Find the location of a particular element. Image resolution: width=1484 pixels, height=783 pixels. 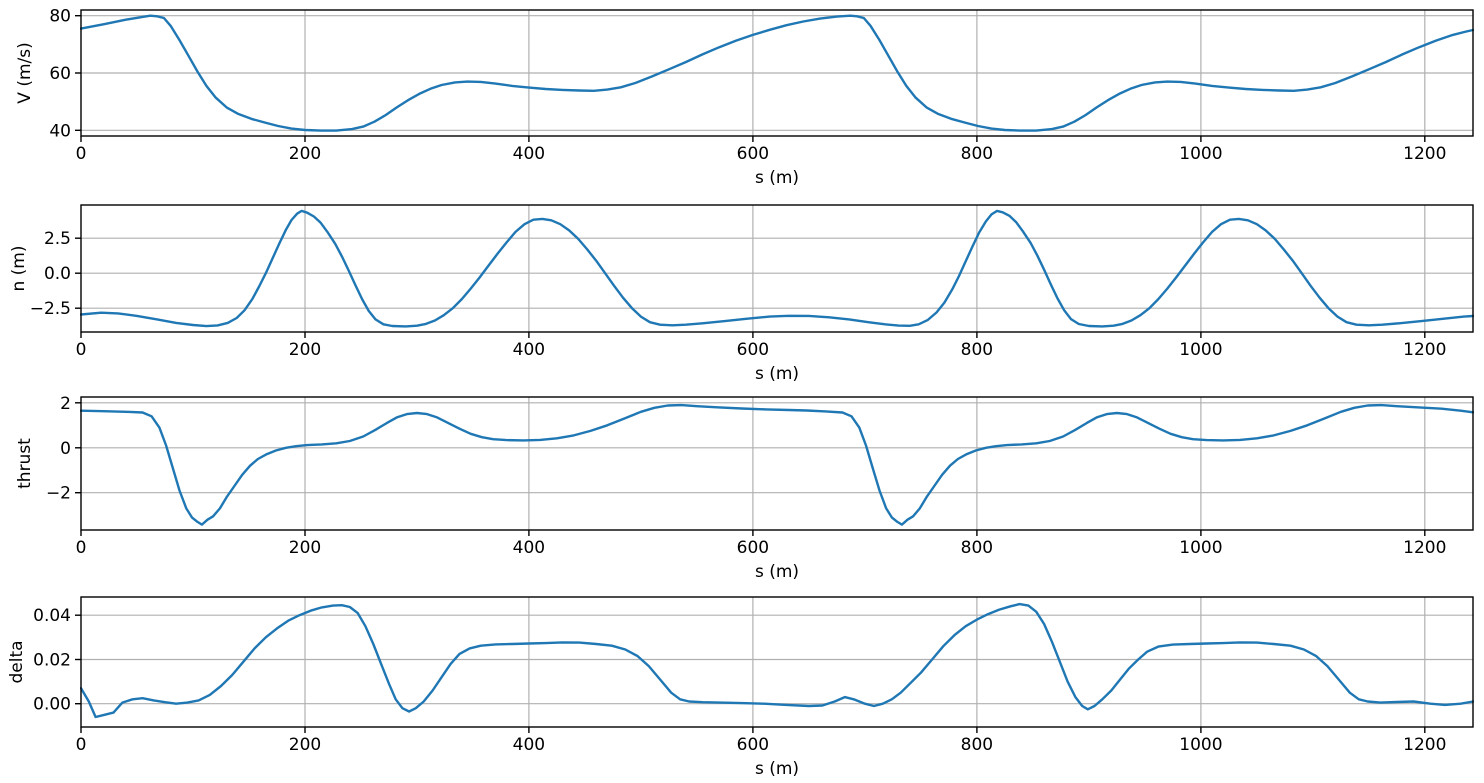

n-ylabel: n (m) is located at coordinates (19, 268).